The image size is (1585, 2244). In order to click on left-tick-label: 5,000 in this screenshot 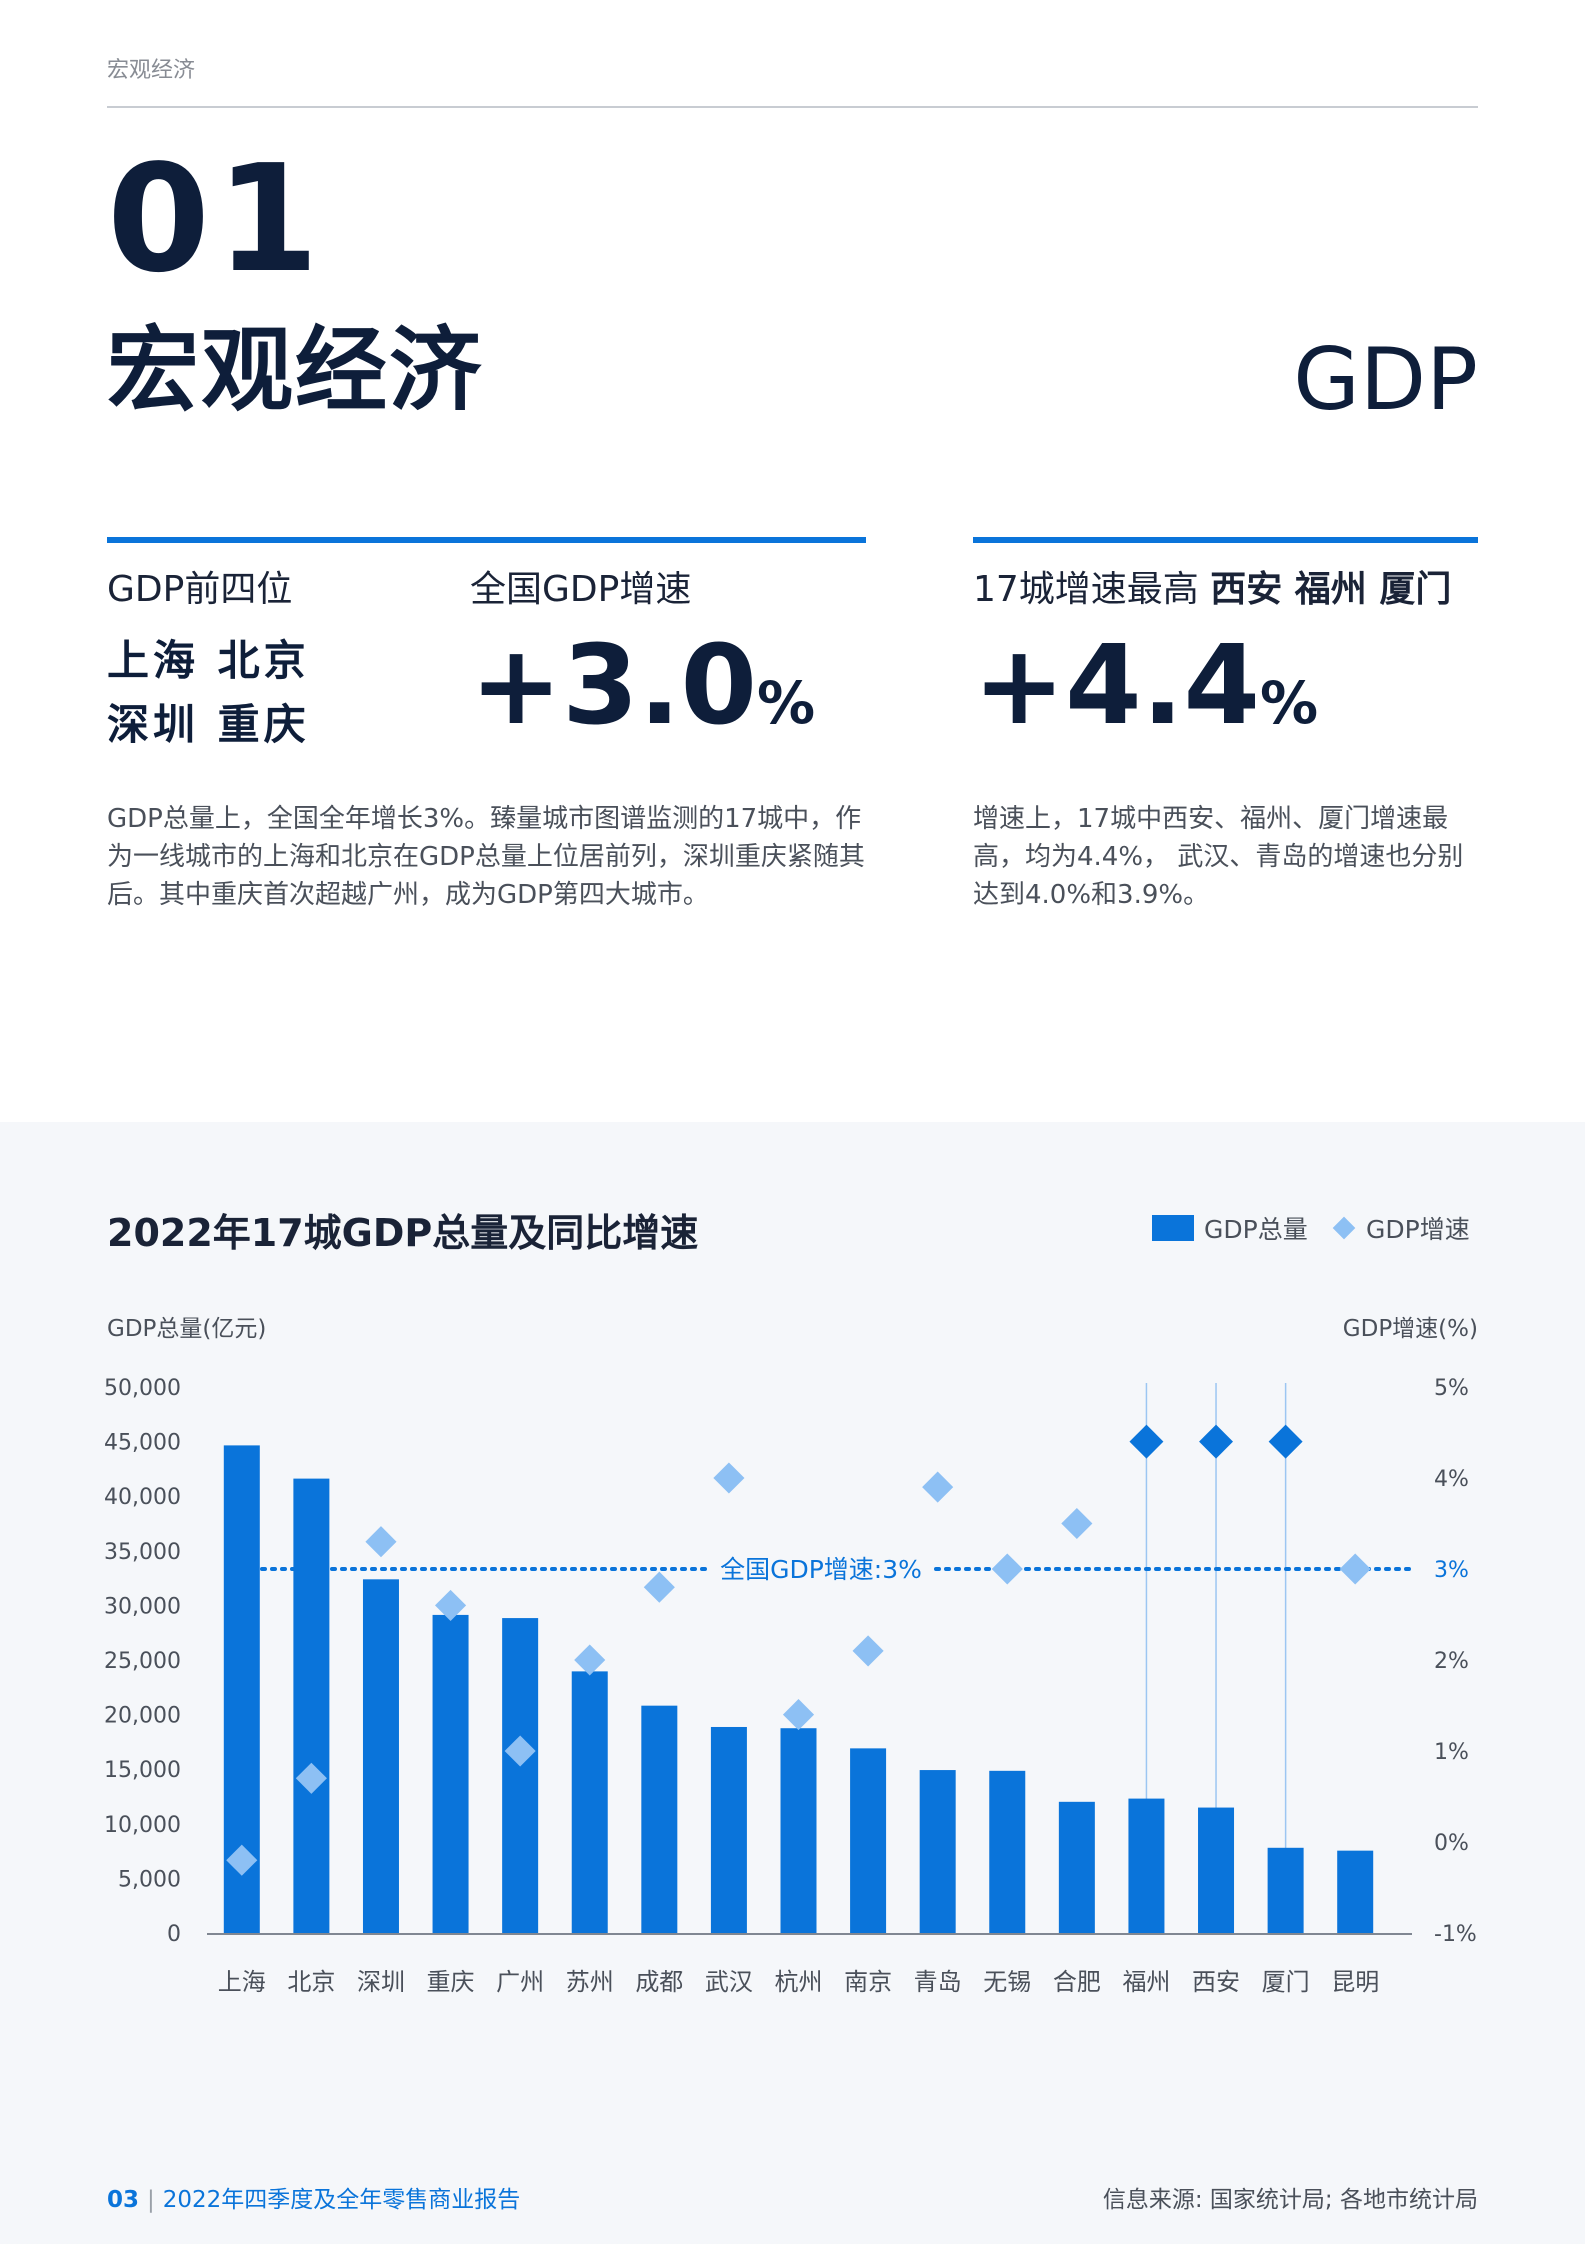, I will do `click(149, 1879)`.